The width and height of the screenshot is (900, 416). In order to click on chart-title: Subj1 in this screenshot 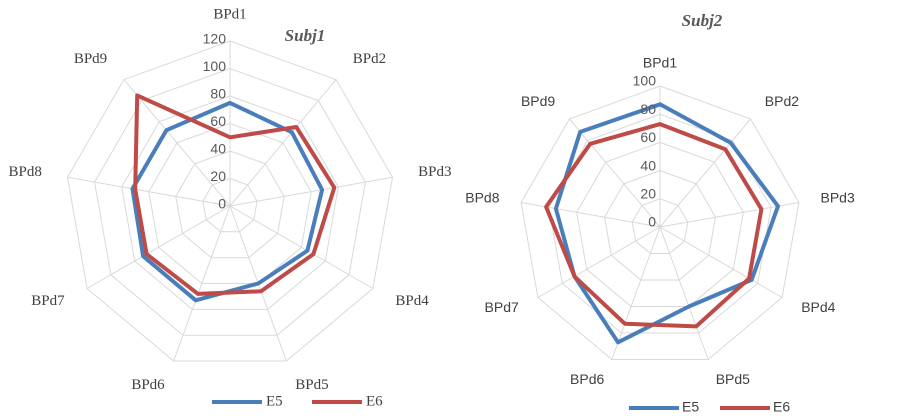, I will do `click(305, 35)`.